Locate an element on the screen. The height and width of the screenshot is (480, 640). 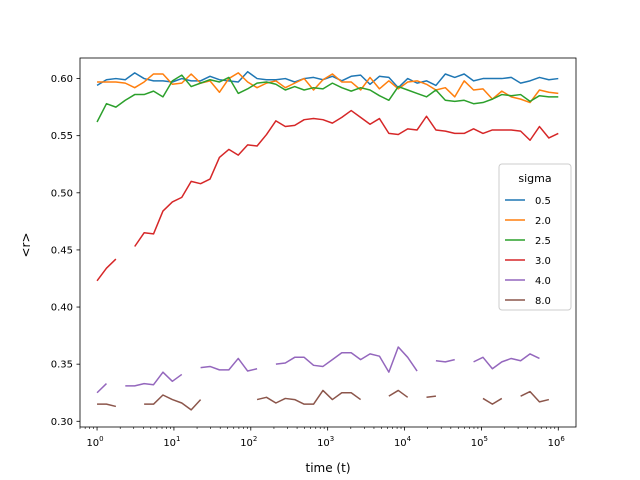
y-tick-label: 0.45 is located at coordinates (62, 250).